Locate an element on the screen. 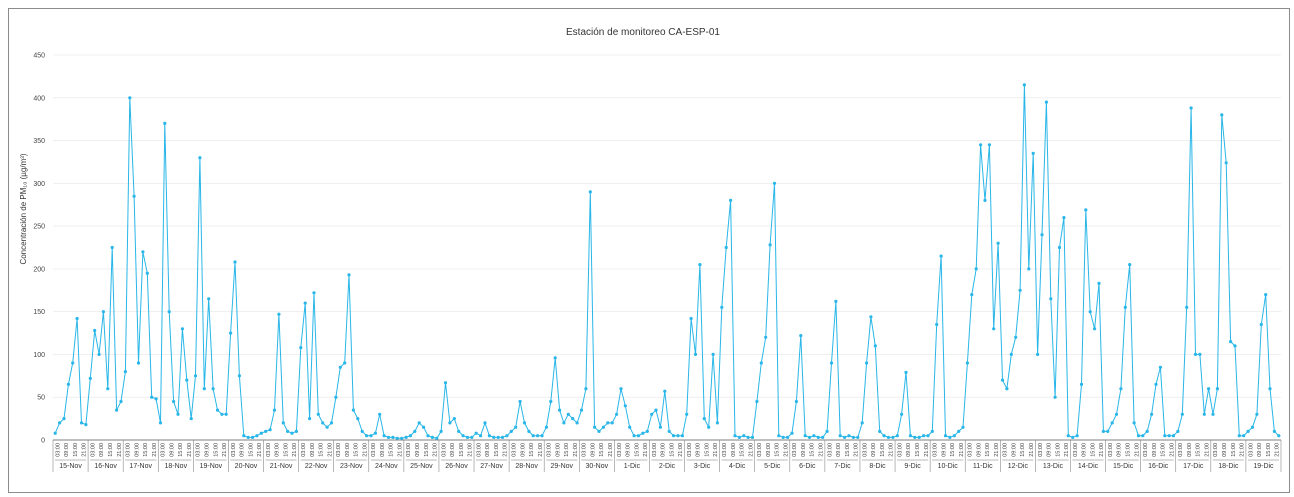 The height and width of the screenshot is (497, 1294). day-label: 18-Dic is located at coordinates (1228, 466).